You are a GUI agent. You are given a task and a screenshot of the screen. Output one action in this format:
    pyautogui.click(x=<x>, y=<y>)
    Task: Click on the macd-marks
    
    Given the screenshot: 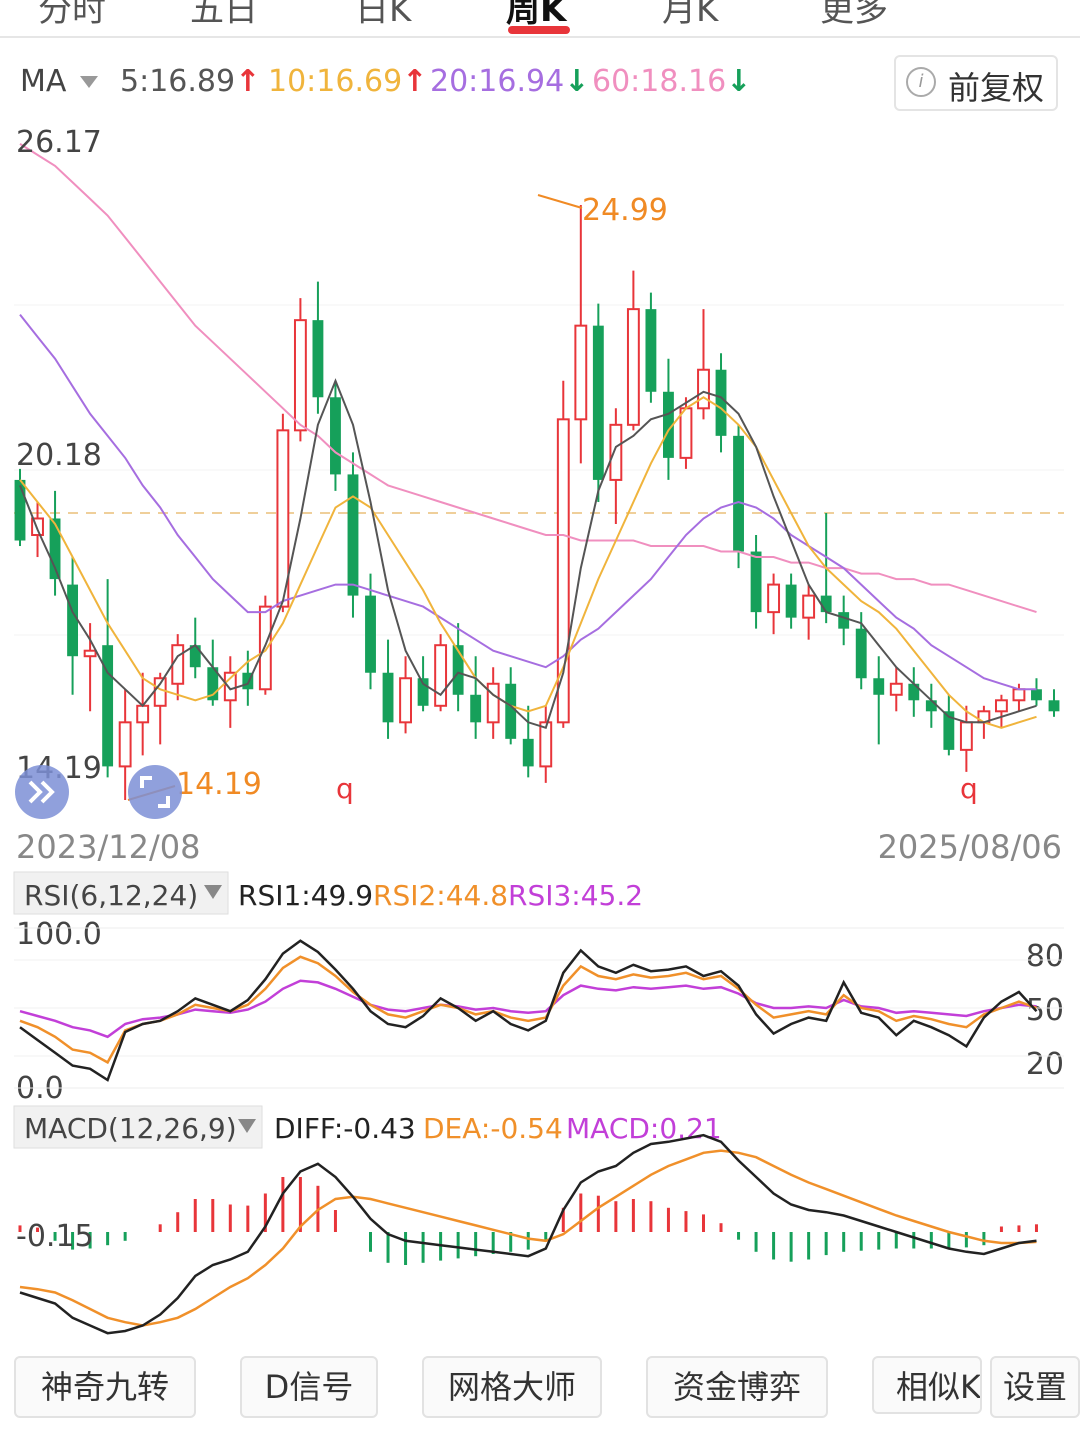 What is the action you would take?
    pyautogui.click(x=528, y=1234)
    